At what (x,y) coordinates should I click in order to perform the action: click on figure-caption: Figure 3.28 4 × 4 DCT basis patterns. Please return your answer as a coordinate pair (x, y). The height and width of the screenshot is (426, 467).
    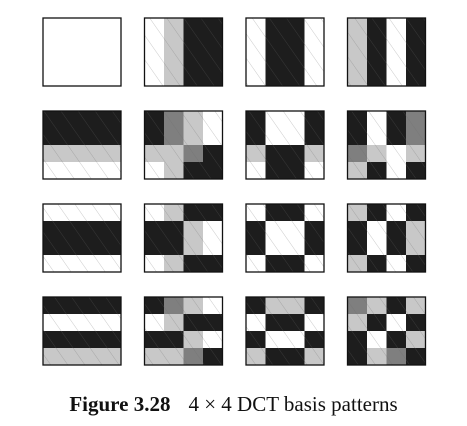
    Looking at the image, I should click on (233, 404).